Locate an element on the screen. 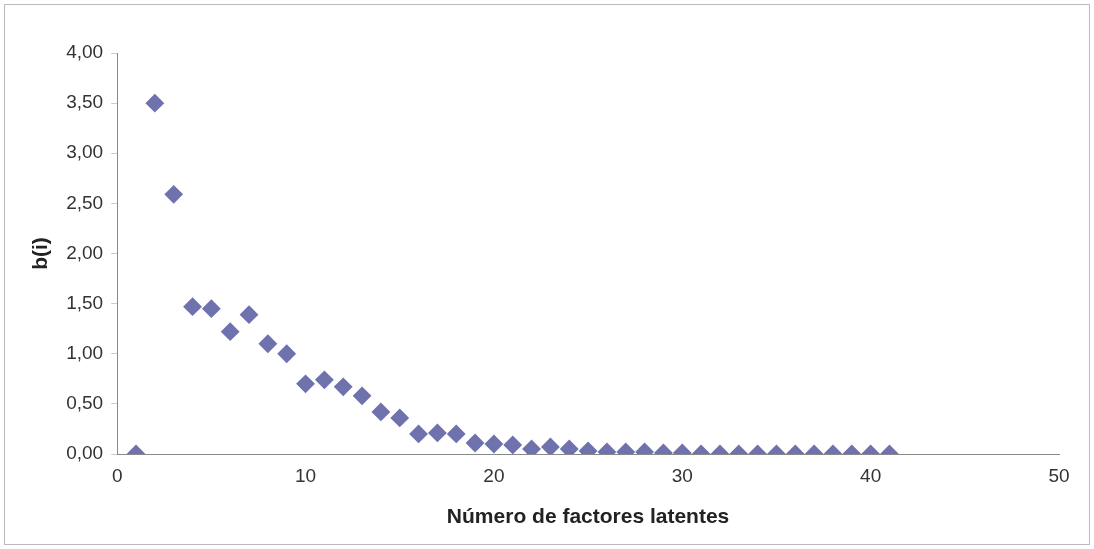  y-tick-label: 2,50 is located at coordinates (85, 202).